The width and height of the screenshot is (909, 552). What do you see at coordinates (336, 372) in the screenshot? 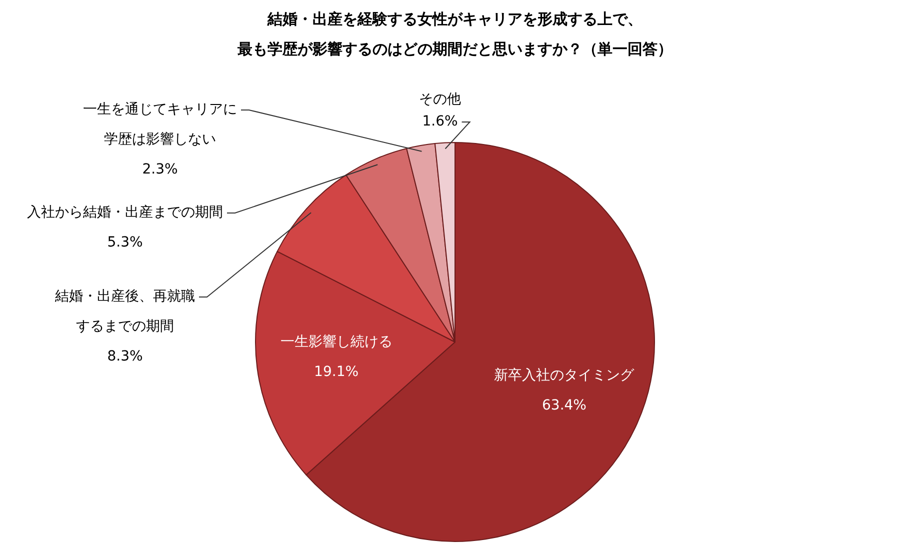
I see `data-label: 19.1%` at bounding box center [336, 372].